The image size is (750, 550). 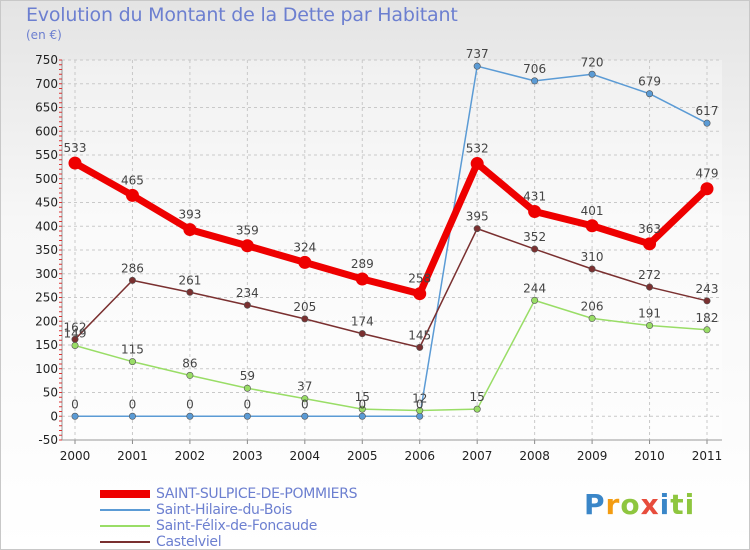 I want to click on data-label: 324, so click(x=304, y=247).